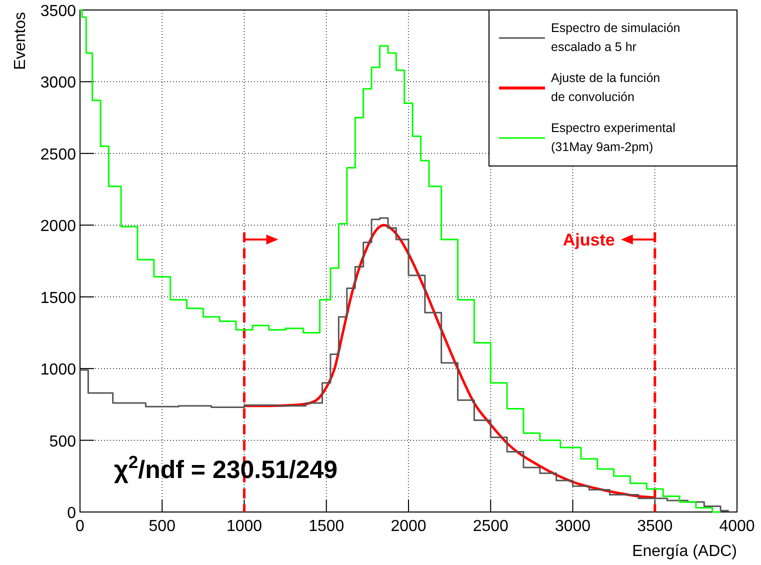  What do you see at coordinates (605, 87) in the screenshot?
I see `legend-label: Ajuste de la función de convolución` at bounding box center [605, 87].